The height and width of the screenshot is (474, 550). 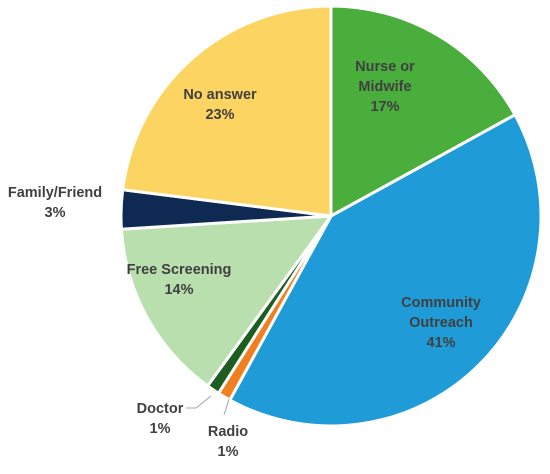 I want to click on pie-label-community-outreach: Community Outreach 41%, so click(x=441, y=323).